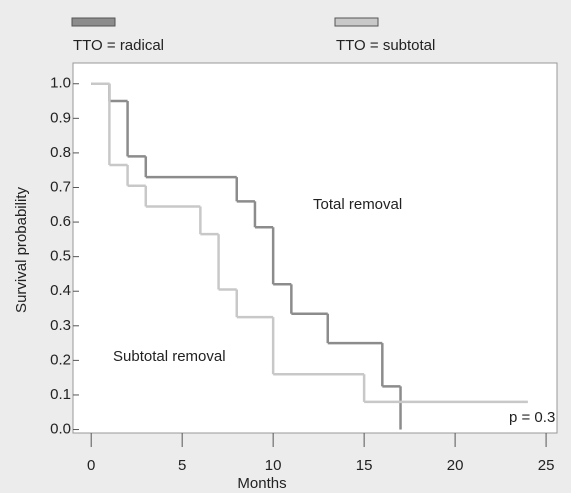  What do you see at coordinates (261, 483) in the screenshot?
I see `x-axis-label: Months` at bounding box center [261, 483].